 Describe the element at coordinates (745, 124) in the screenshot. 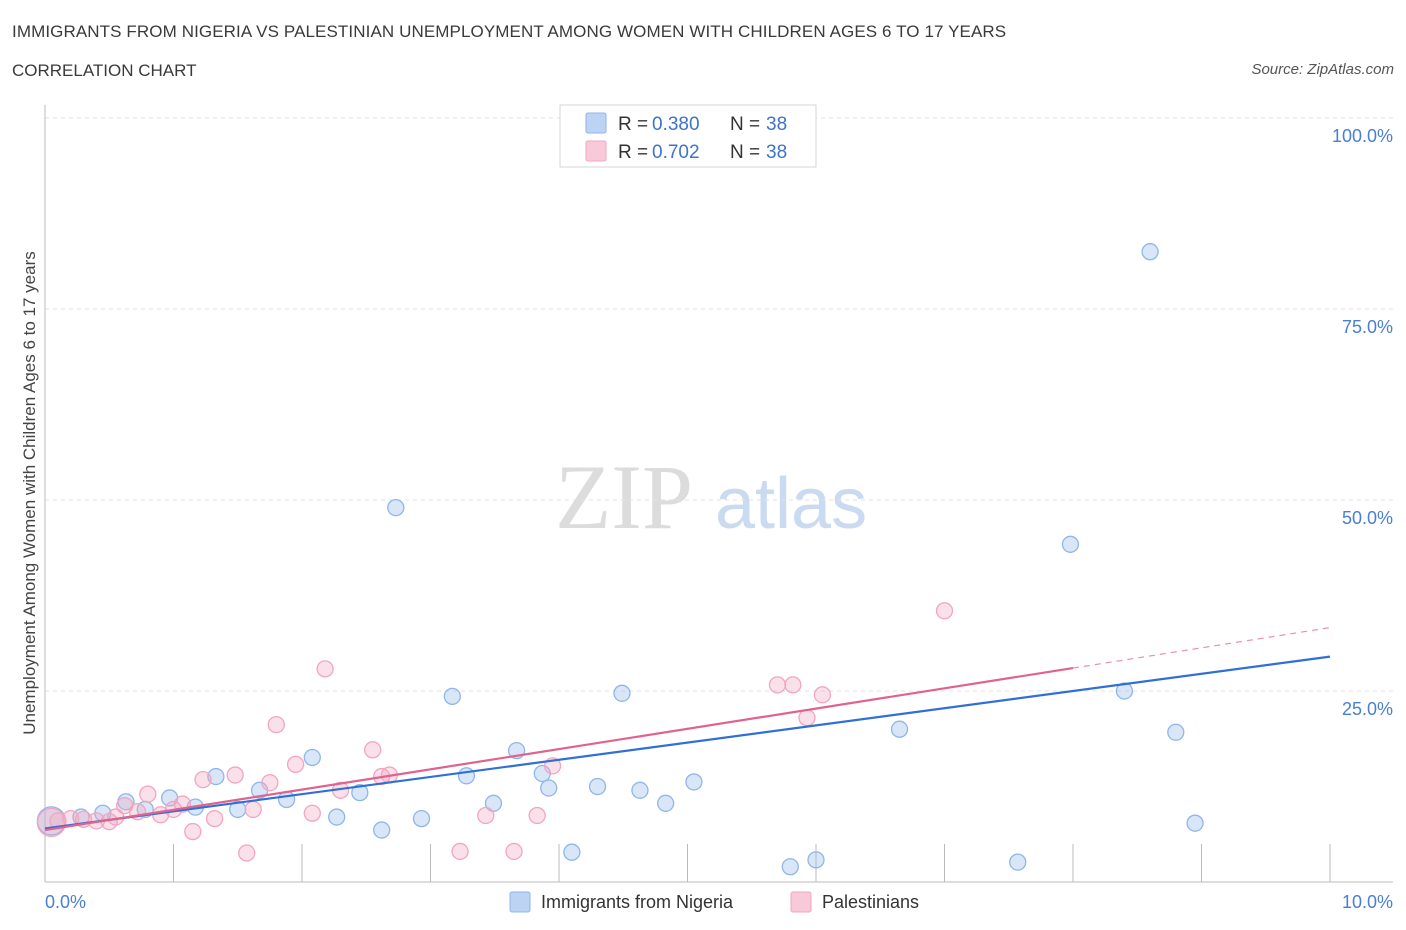

I see `legend-n-label-1: N =` at that location.